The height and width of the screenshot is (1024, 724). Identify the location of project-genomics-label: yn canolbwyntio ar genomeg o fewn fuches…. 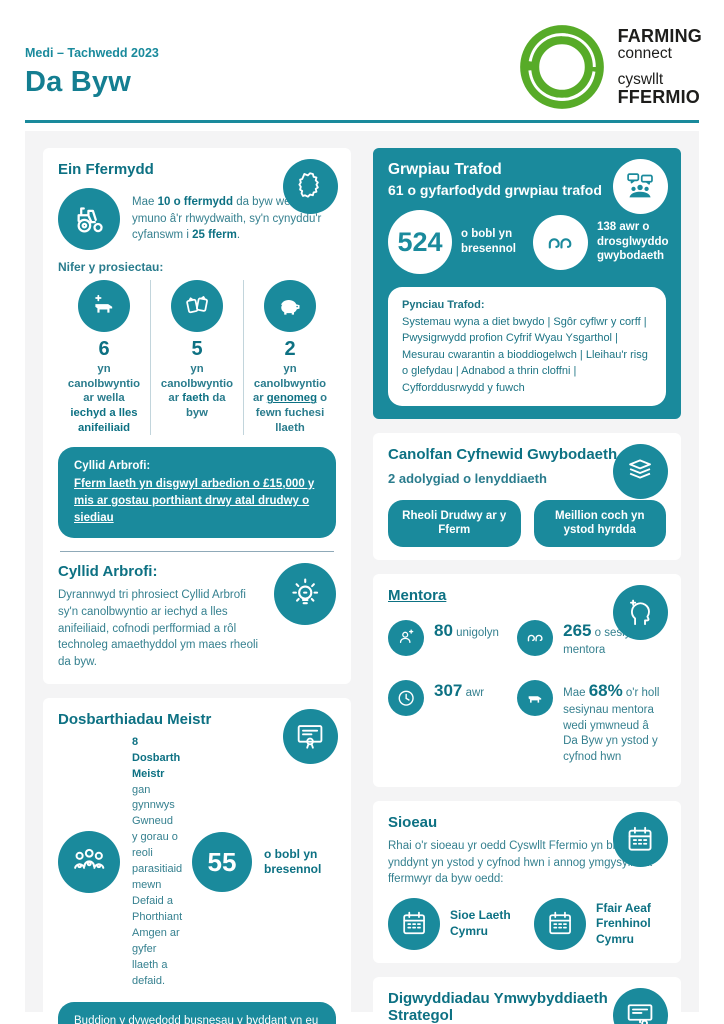
(290, 398).